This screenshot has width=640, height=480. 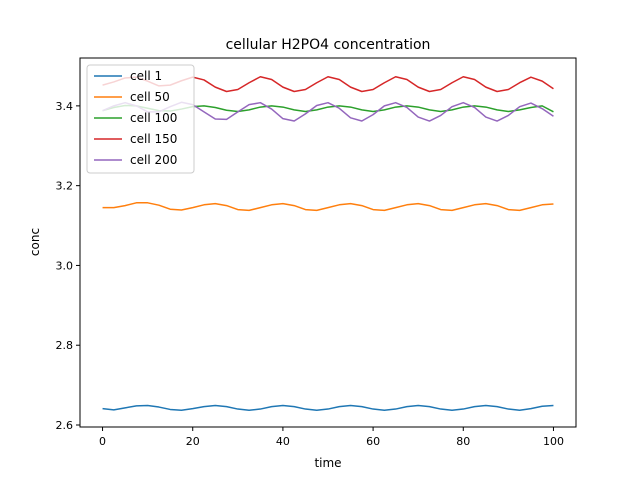 I want to click on legend-box, so click(x=140, y=119).